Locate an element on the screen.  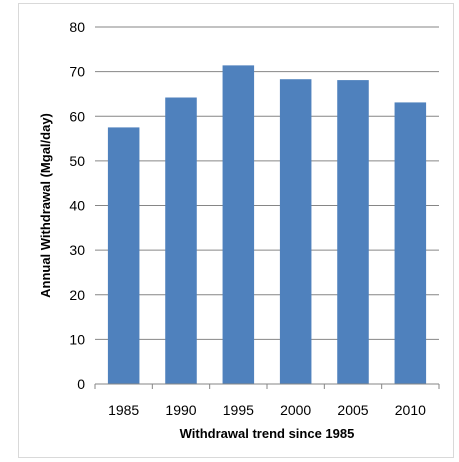
x-tick-label: 2005 is located at coordinates (352, 410).